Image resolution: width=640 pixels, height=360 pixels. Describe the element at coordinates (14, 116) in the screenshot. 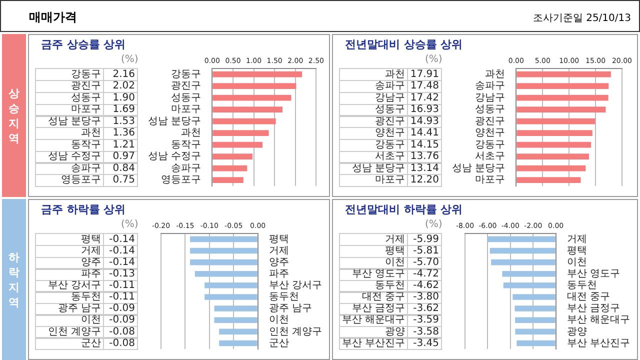

I see `text: 상승지역` at that location.